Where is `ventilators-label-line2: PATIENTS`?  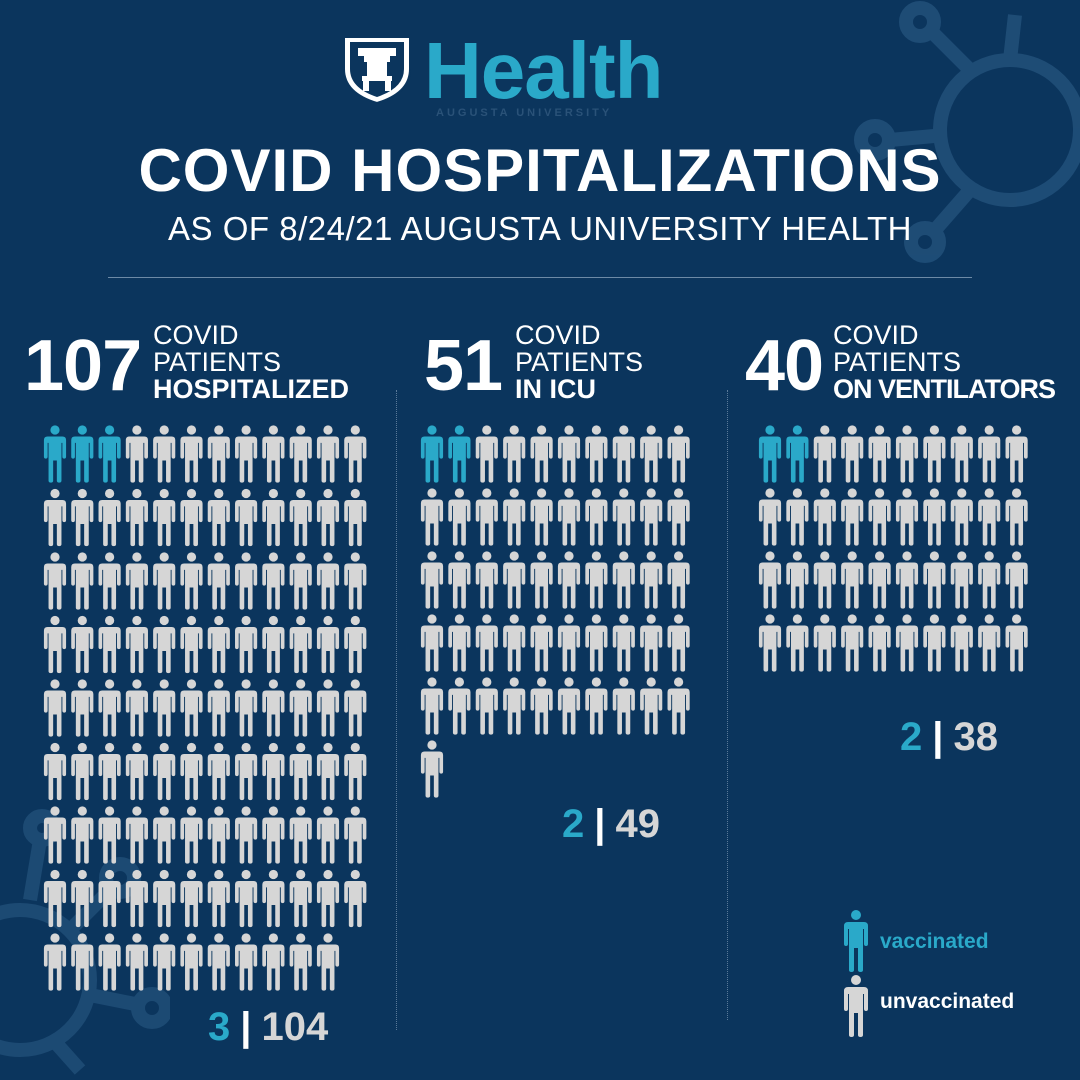
ventilators-label-line2: PATIENTS is located at coordinates (897, 362).